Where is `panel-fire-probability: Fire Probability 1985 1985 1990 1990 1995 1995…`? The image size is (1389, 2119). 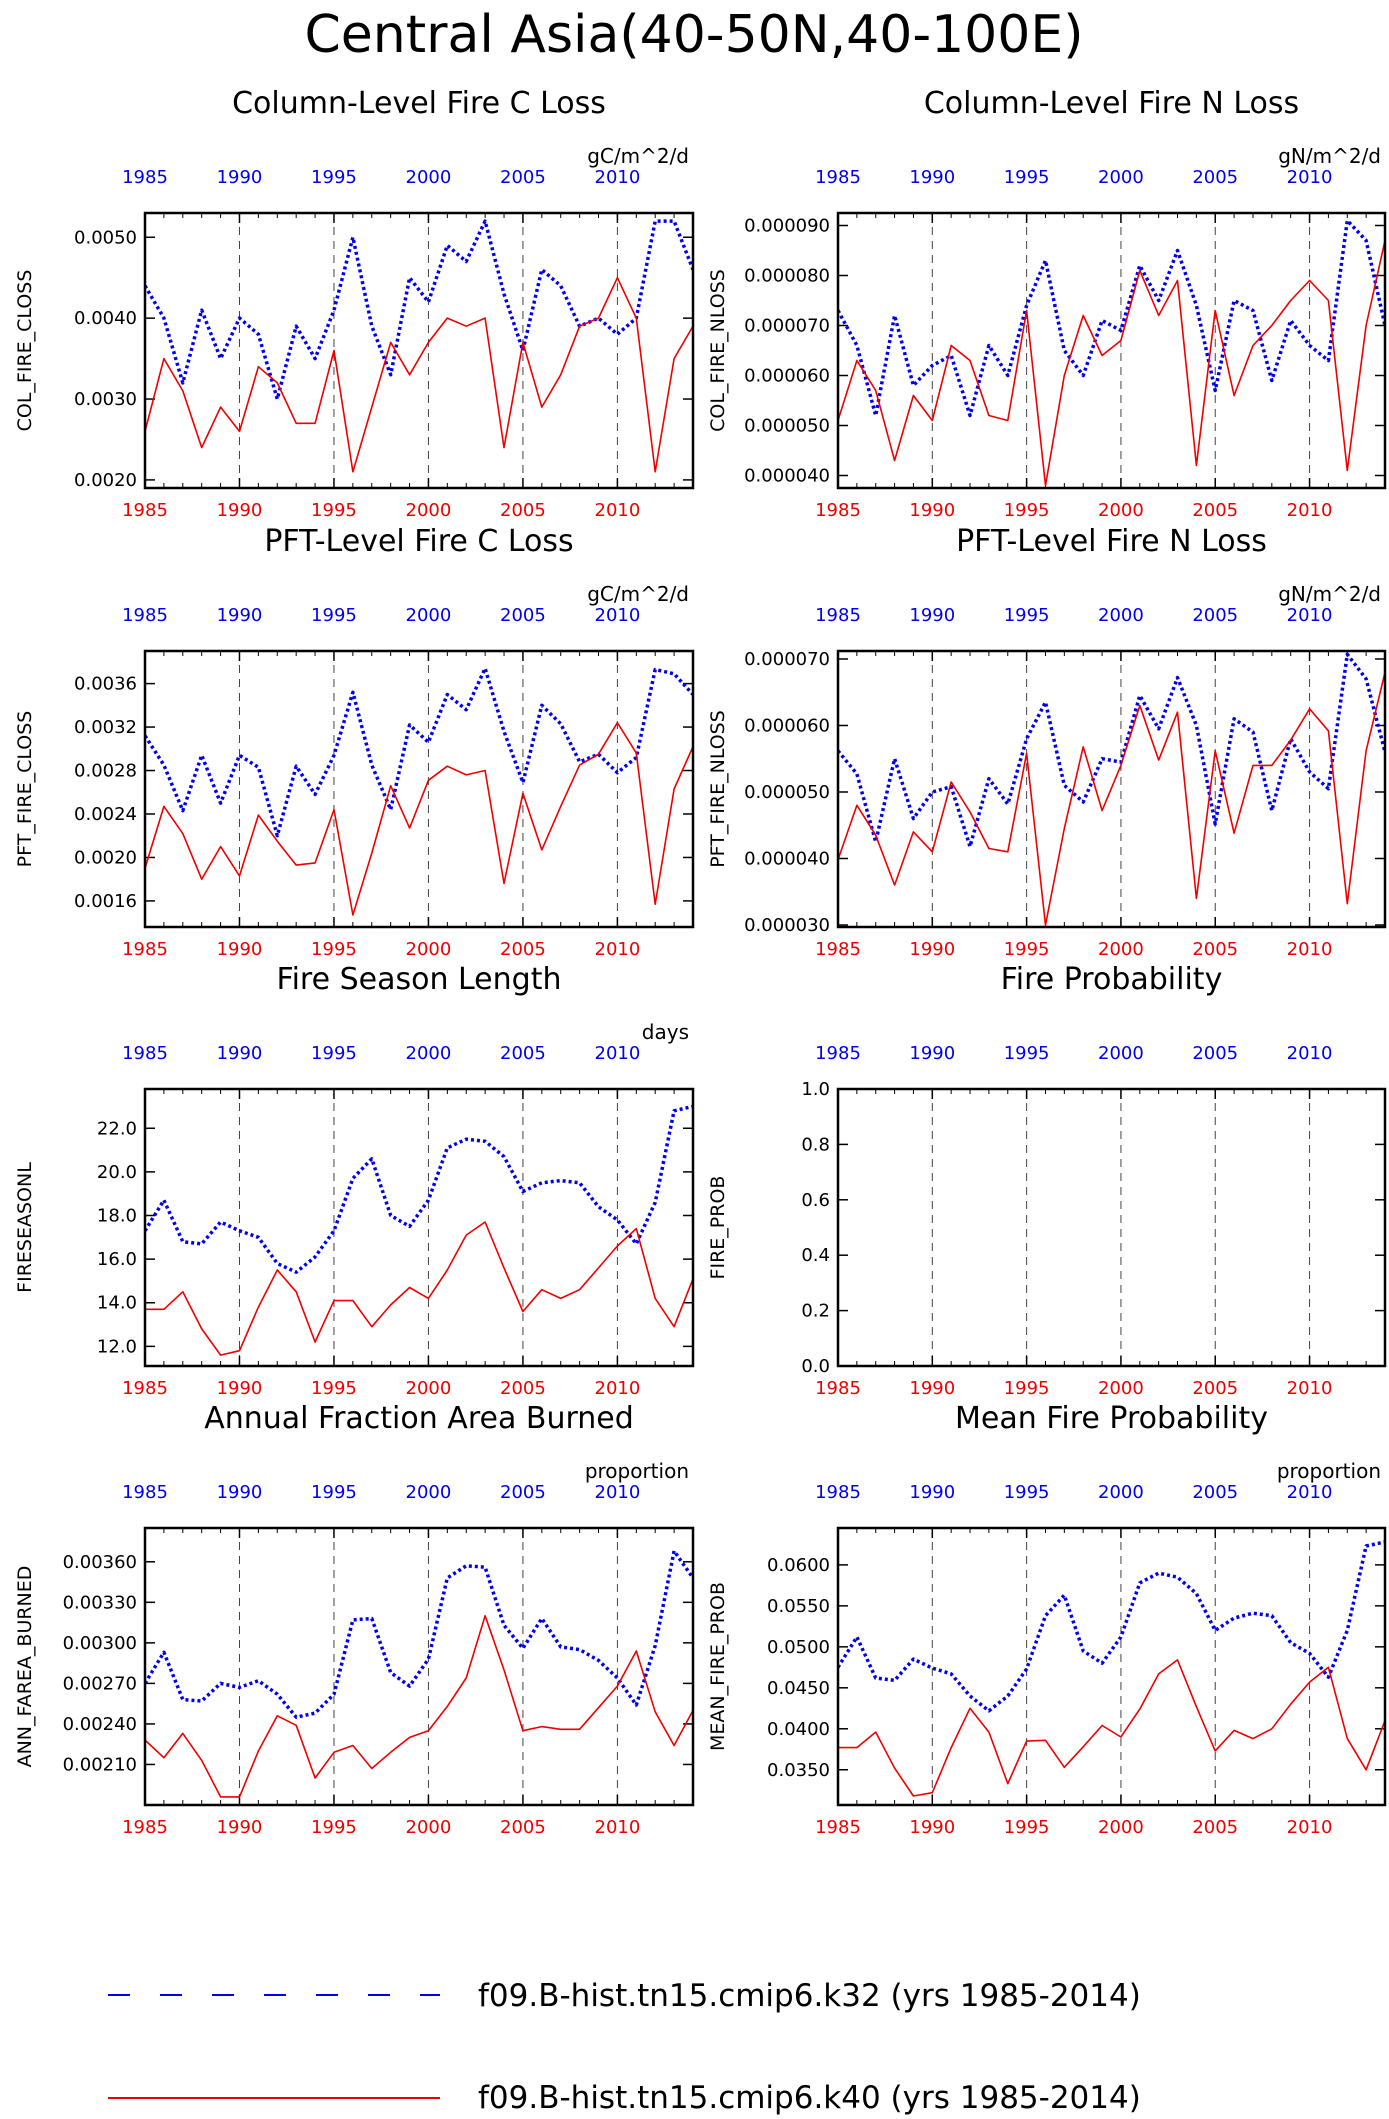
panel-fire-probability: Fire Probability 1985 1985 1990 1990 1995 1995… is located at coordinates (1047, 1180).